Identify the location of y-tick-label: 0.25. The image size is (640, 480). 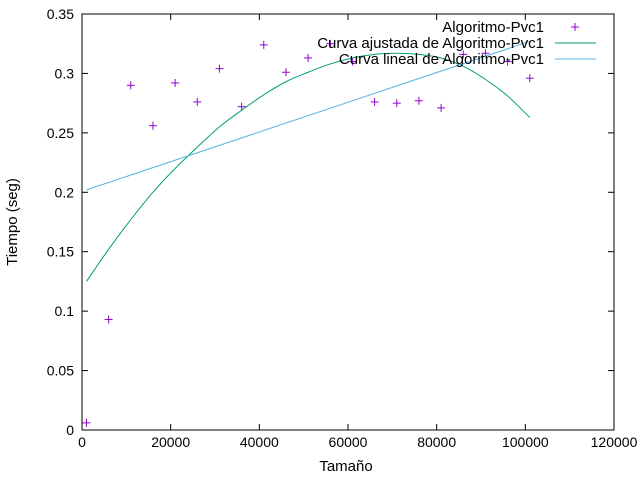
(60, 133).